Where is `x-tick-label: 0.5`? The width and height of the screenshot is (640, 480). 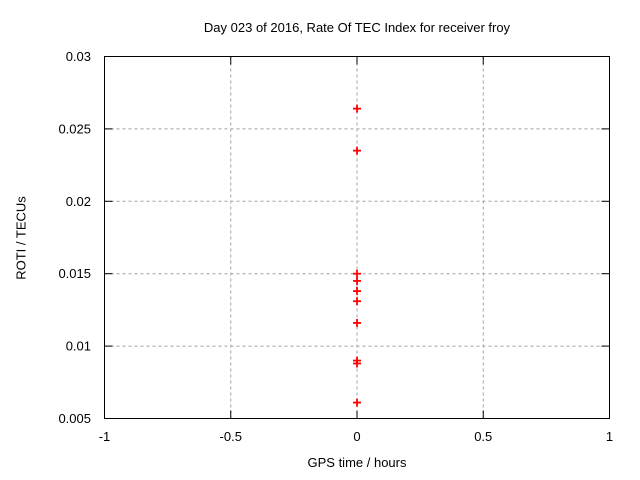
x-tick-label: 0.5 is located at coordinates (483, 436).